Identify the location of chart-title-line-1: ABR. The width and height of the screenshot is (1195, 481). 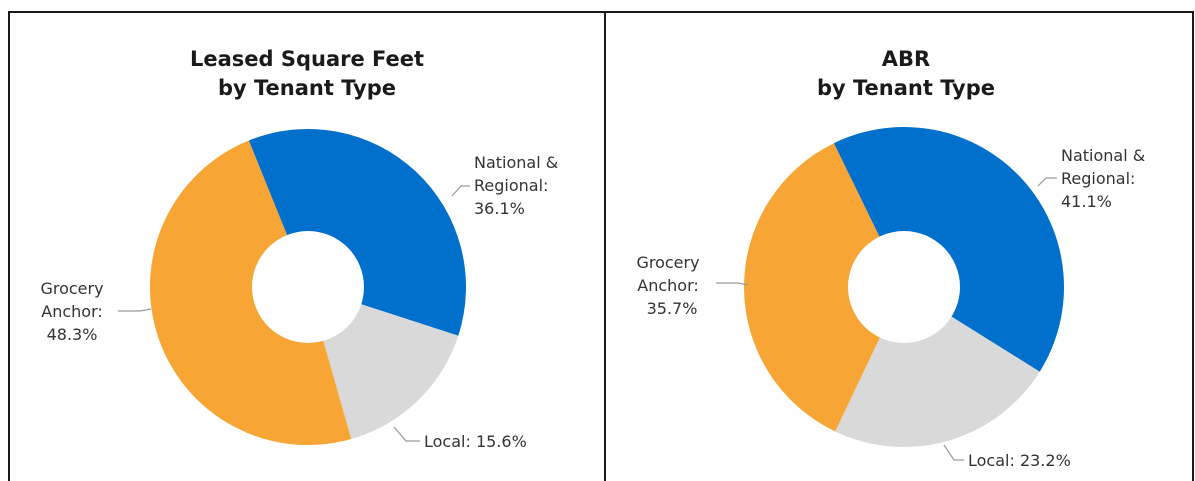
(906, 59).